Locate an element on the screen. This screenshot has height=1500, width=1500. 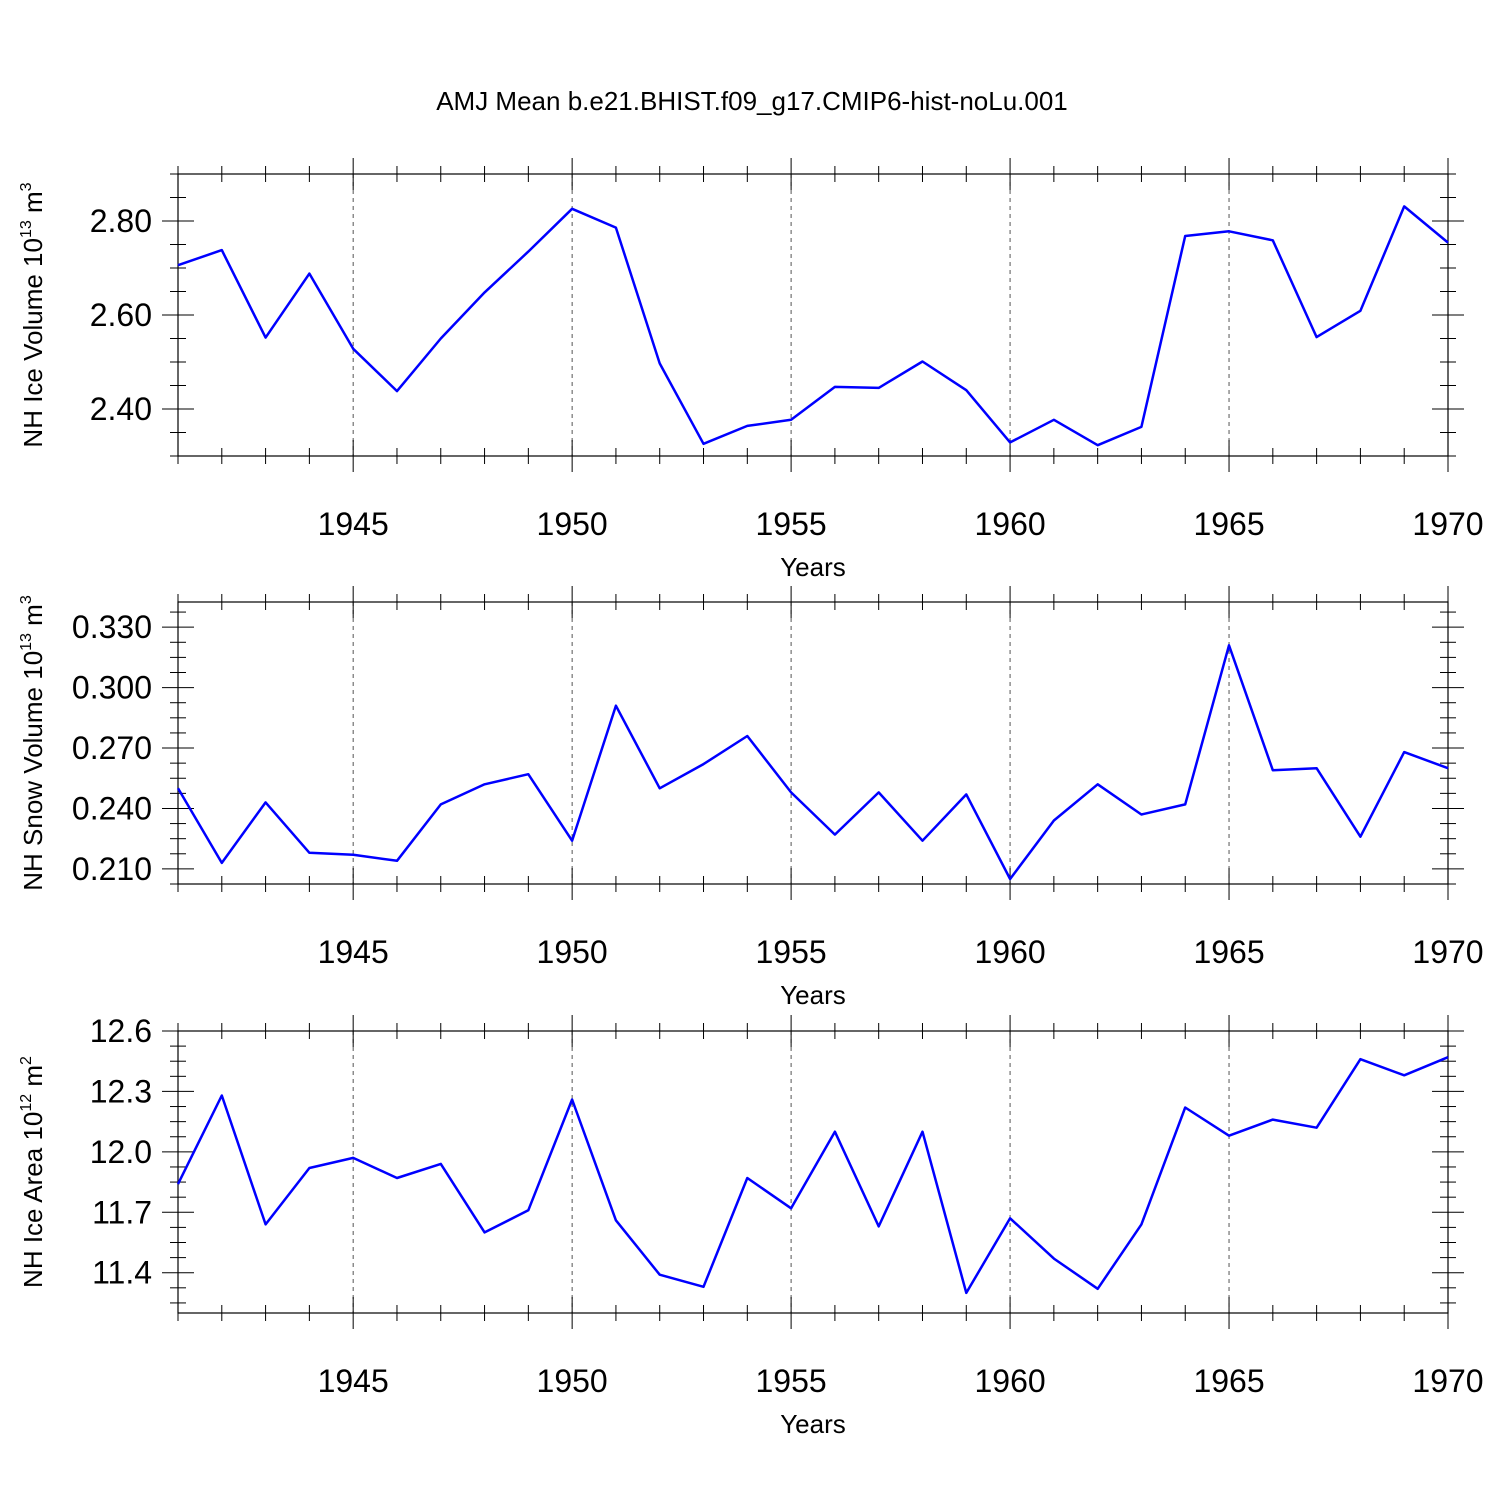
ice-volume-series-line is located at coordinates (813, 326).